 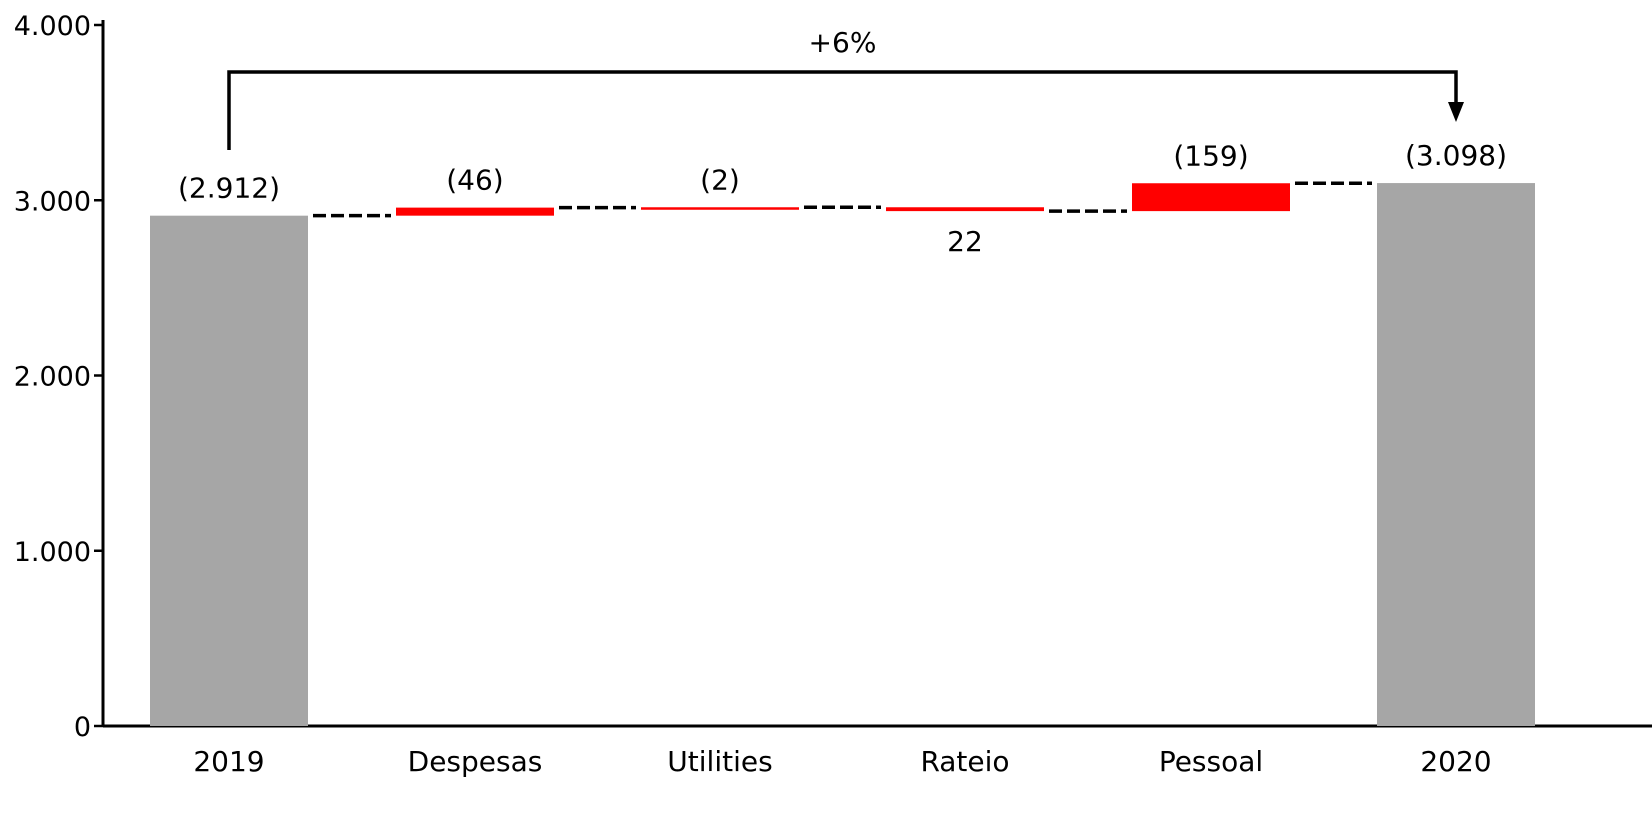 What do you see at coordinates (964, 761) in the screenshot?
I see `x-tick-label: Rateio` at bounding box center [964, 761].